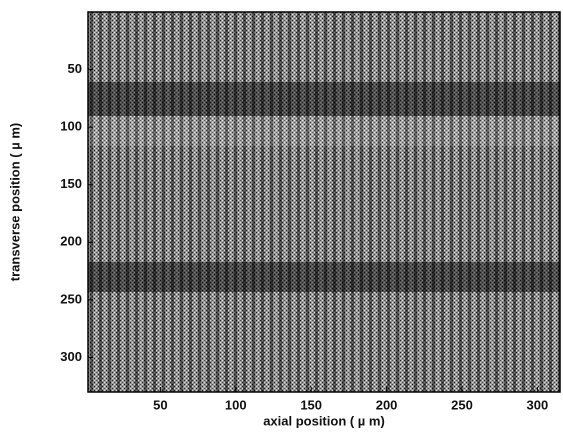 Image resolution: width=563 pixels, height=438 pixels. What do you see at coordinates (538, 404) in the screenshot?
I see `x-tick-label: 300` at bounding box center [538, 404].